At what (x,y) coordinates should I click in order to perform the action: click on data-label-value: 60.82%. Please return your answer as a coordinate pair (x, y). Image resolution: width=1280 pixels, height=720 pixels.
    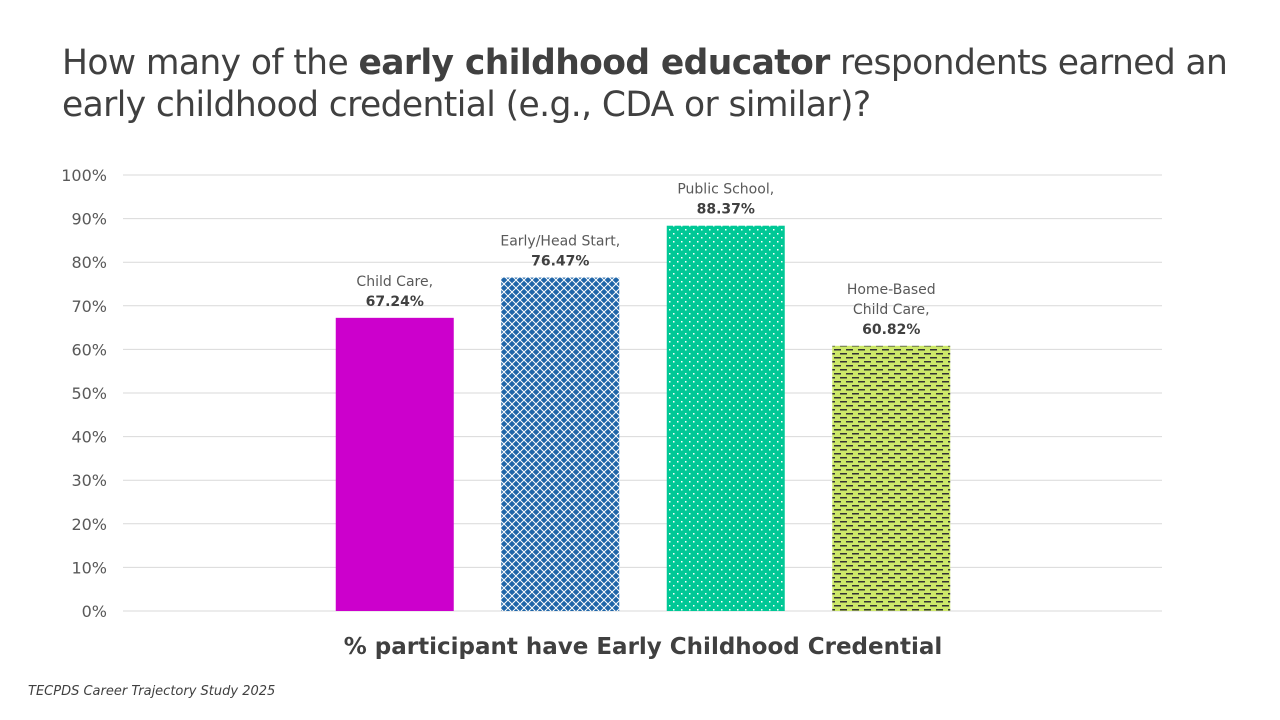
    Looking at the image, I should click on (891, 330).